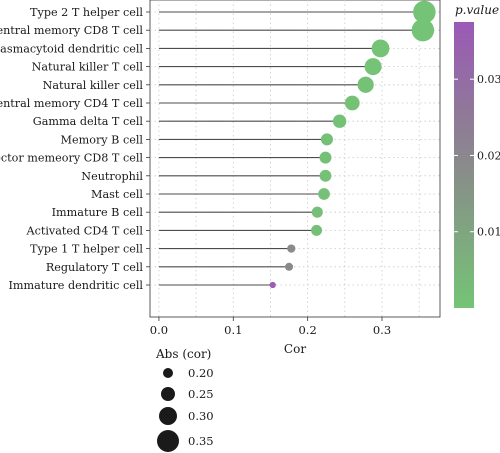 The image size is (500, 453). I want to click on size-legend-title: Abs (cor), so click(183, 354).